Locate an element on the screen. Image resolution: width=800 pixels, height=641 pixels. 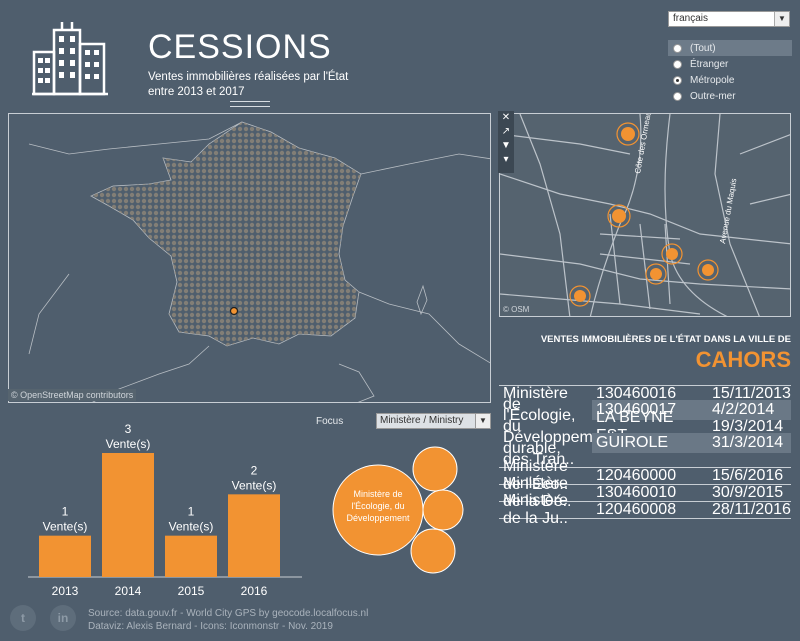
date-cell: 19/3/2014 is located at coordinates (748, 426).